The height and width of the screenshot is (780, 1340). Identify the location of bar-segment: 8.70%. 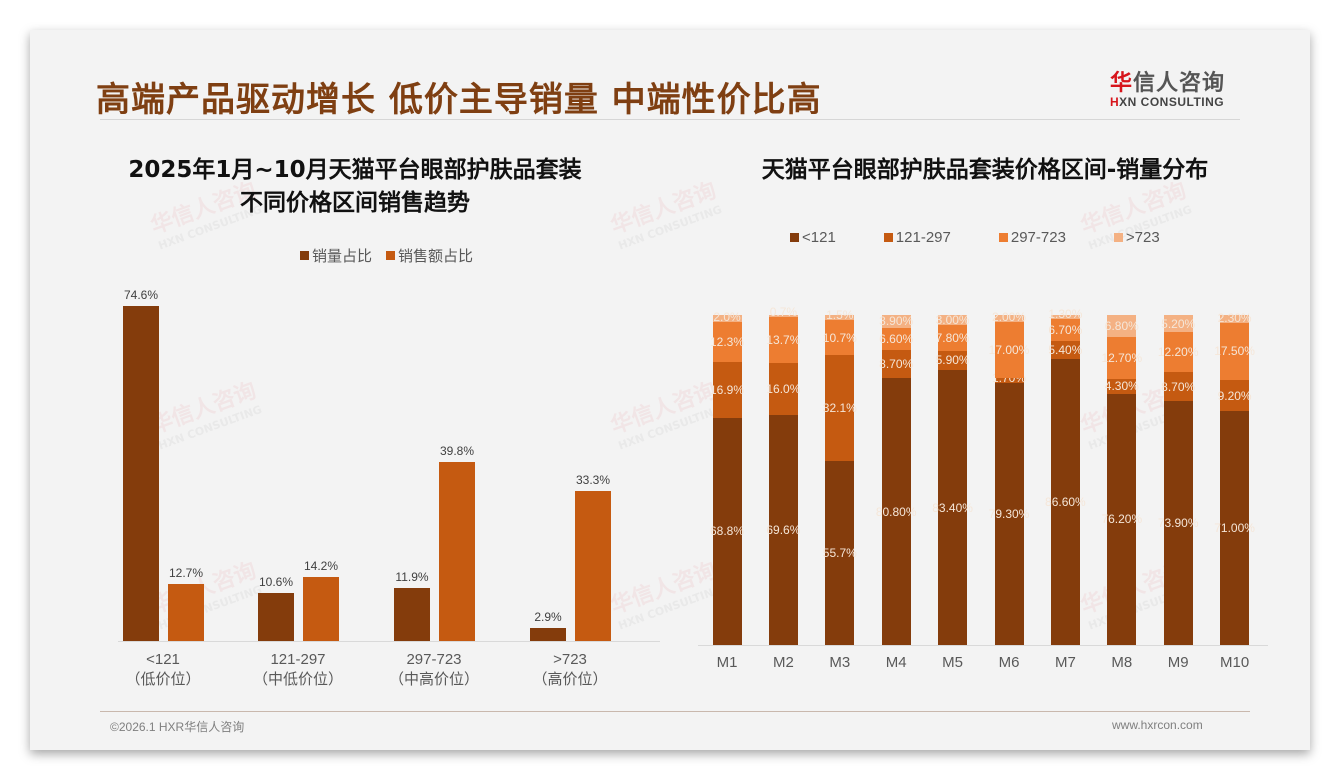
(1178, 387).